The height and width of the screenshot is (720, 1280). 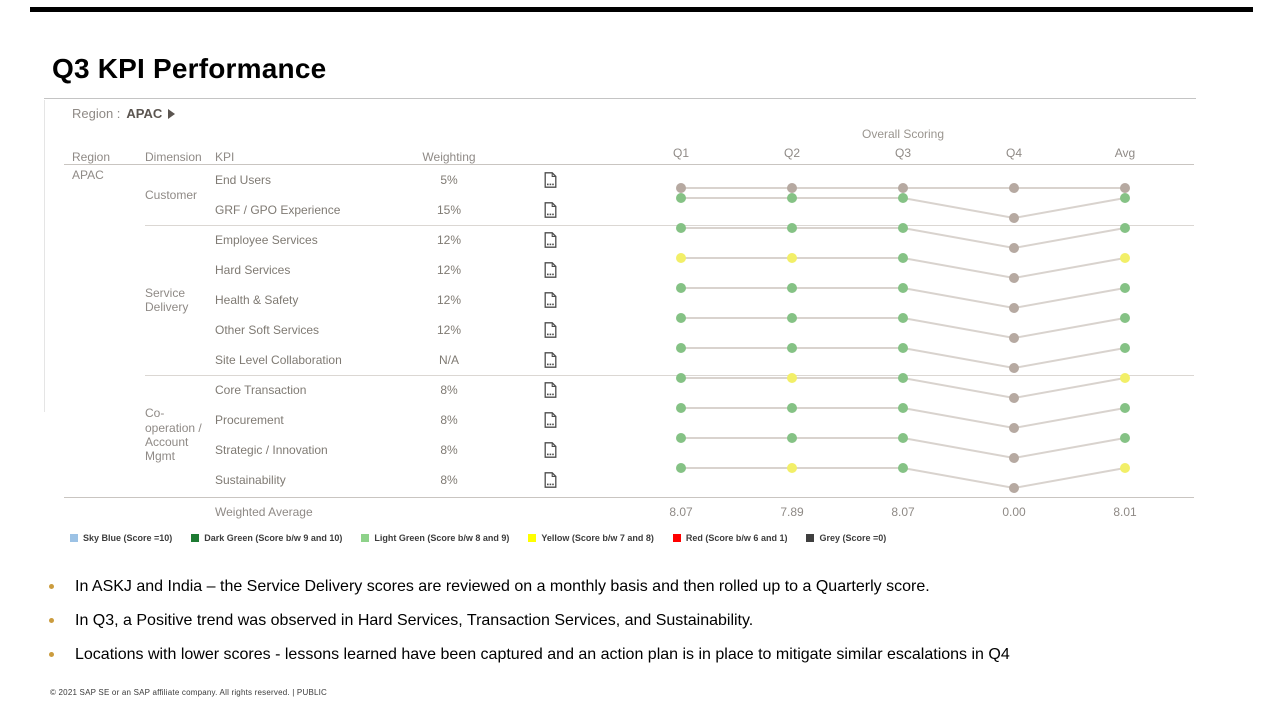 I want to click on weighting-value: N/A, so click(x=448, y=360).